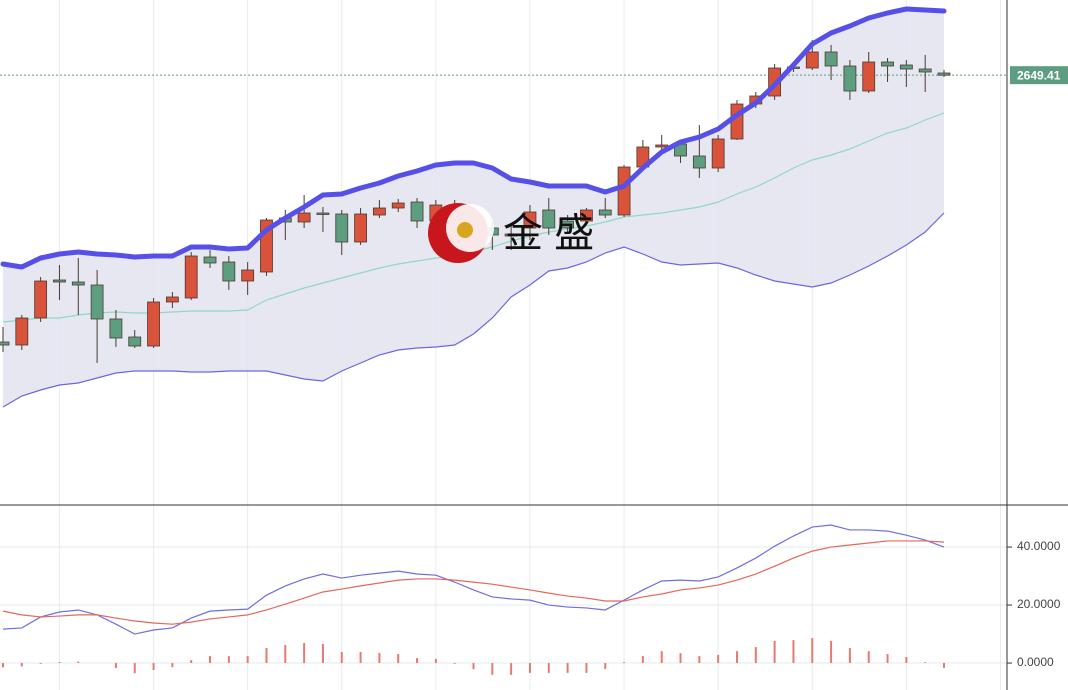 Image resolution: width=1068 pixels, height=690 pixels. Describe the element at coordinates (1039, 604) in the screenshot. I see `y-tick-label: 20.0000` at that location.